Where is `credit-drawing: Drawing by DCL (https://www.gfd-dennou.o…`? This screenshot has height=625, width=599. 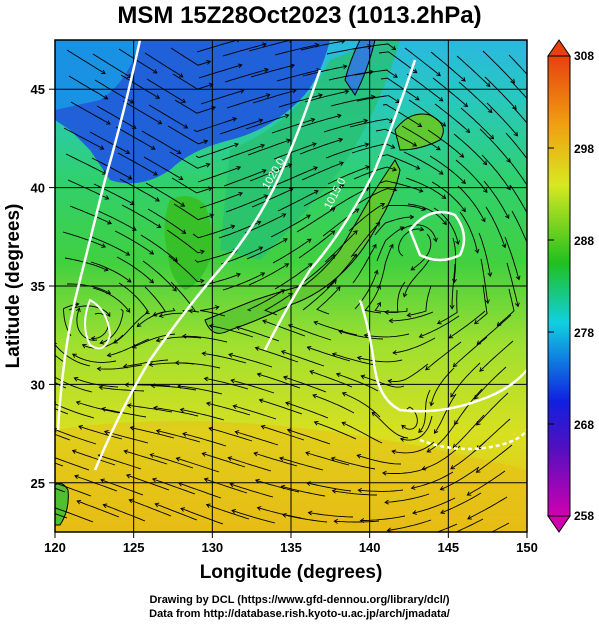
credit-drawing: Drawing by DCL (https://www.gfd-dennou.o… is located at coordinates (299, 600).